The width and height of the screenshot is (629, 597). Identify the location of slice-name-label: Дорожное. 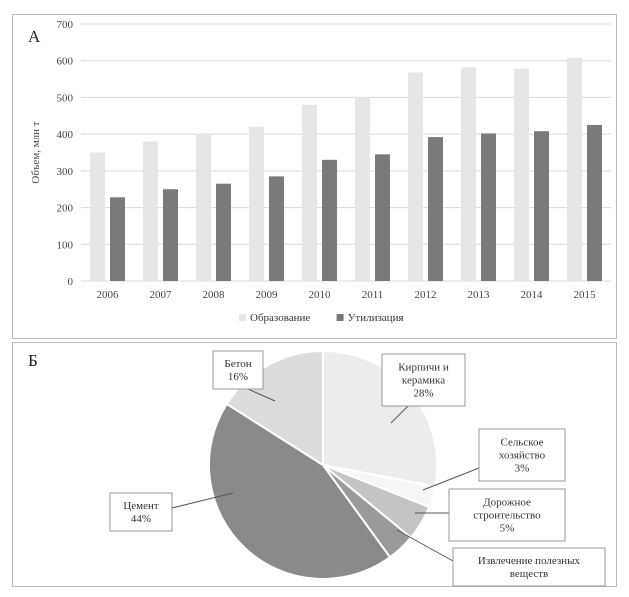
(507, 503).